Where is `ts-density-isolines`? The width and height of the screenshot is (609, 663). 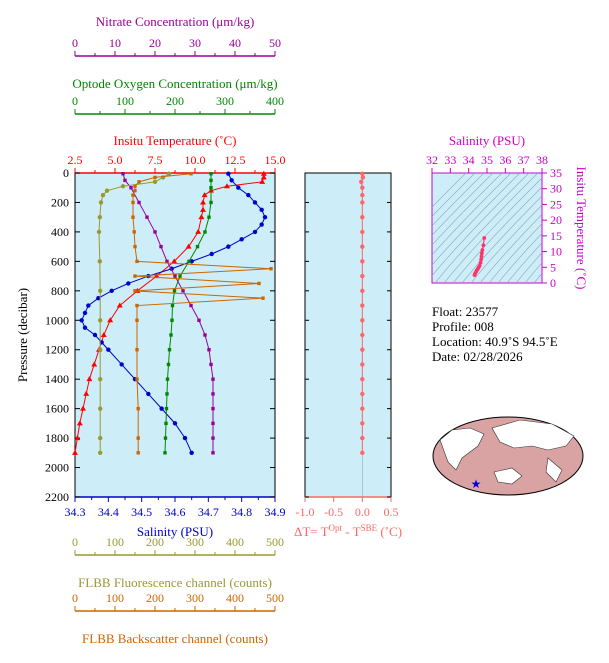
ts-density-isolines is located at coordinates (520, 228).